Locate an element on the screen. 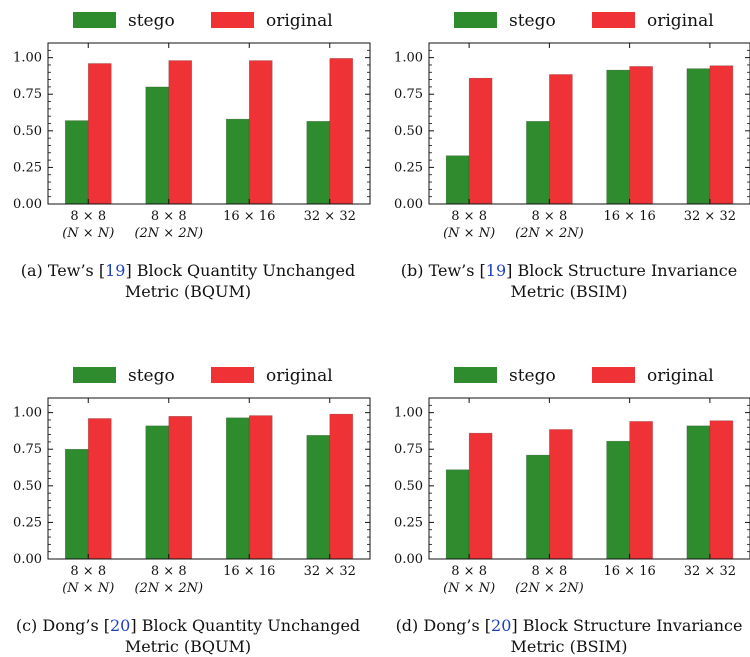  caption-prefix: (d) Dong’s [ is located at coordinates (443, 625).